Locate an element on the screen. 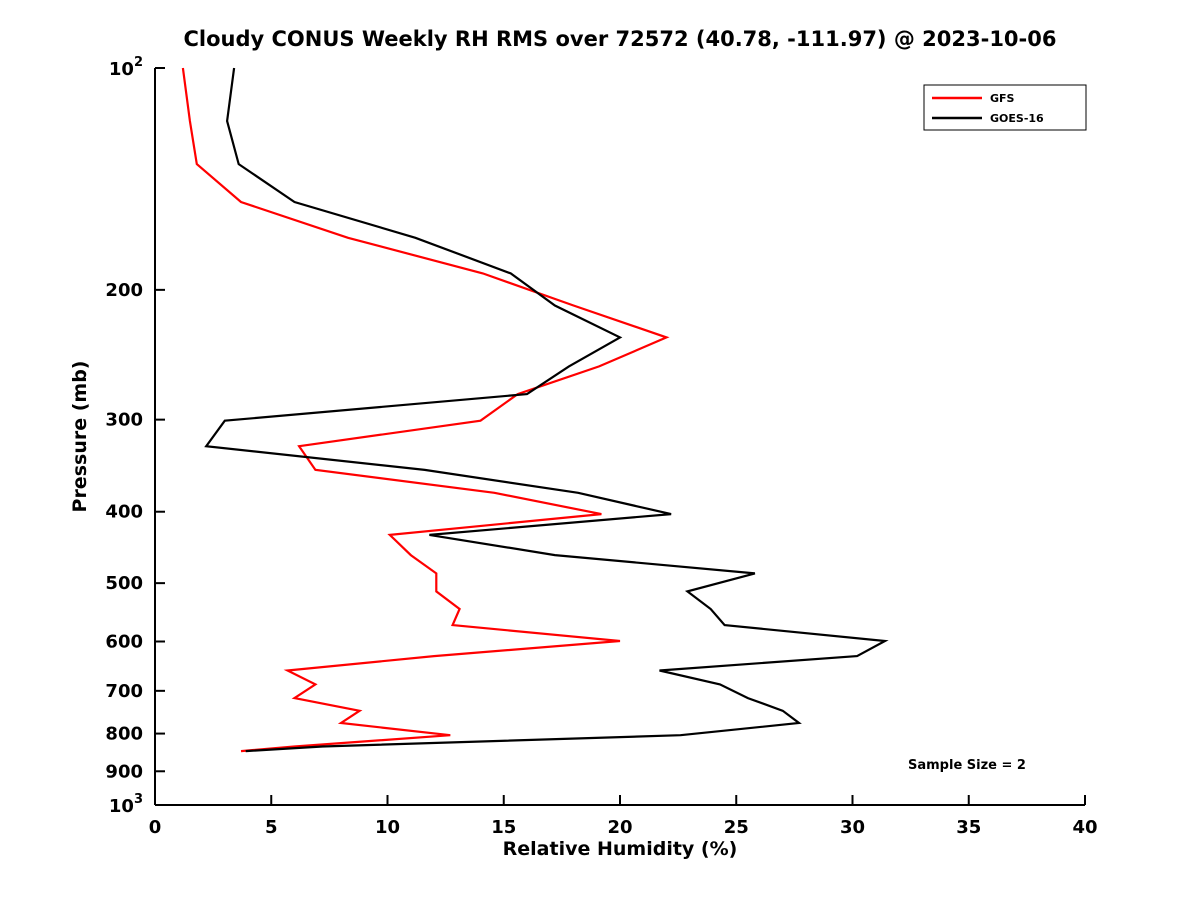 The image size is (1200, 900). legend-box is located at coordinates (1005, 107).